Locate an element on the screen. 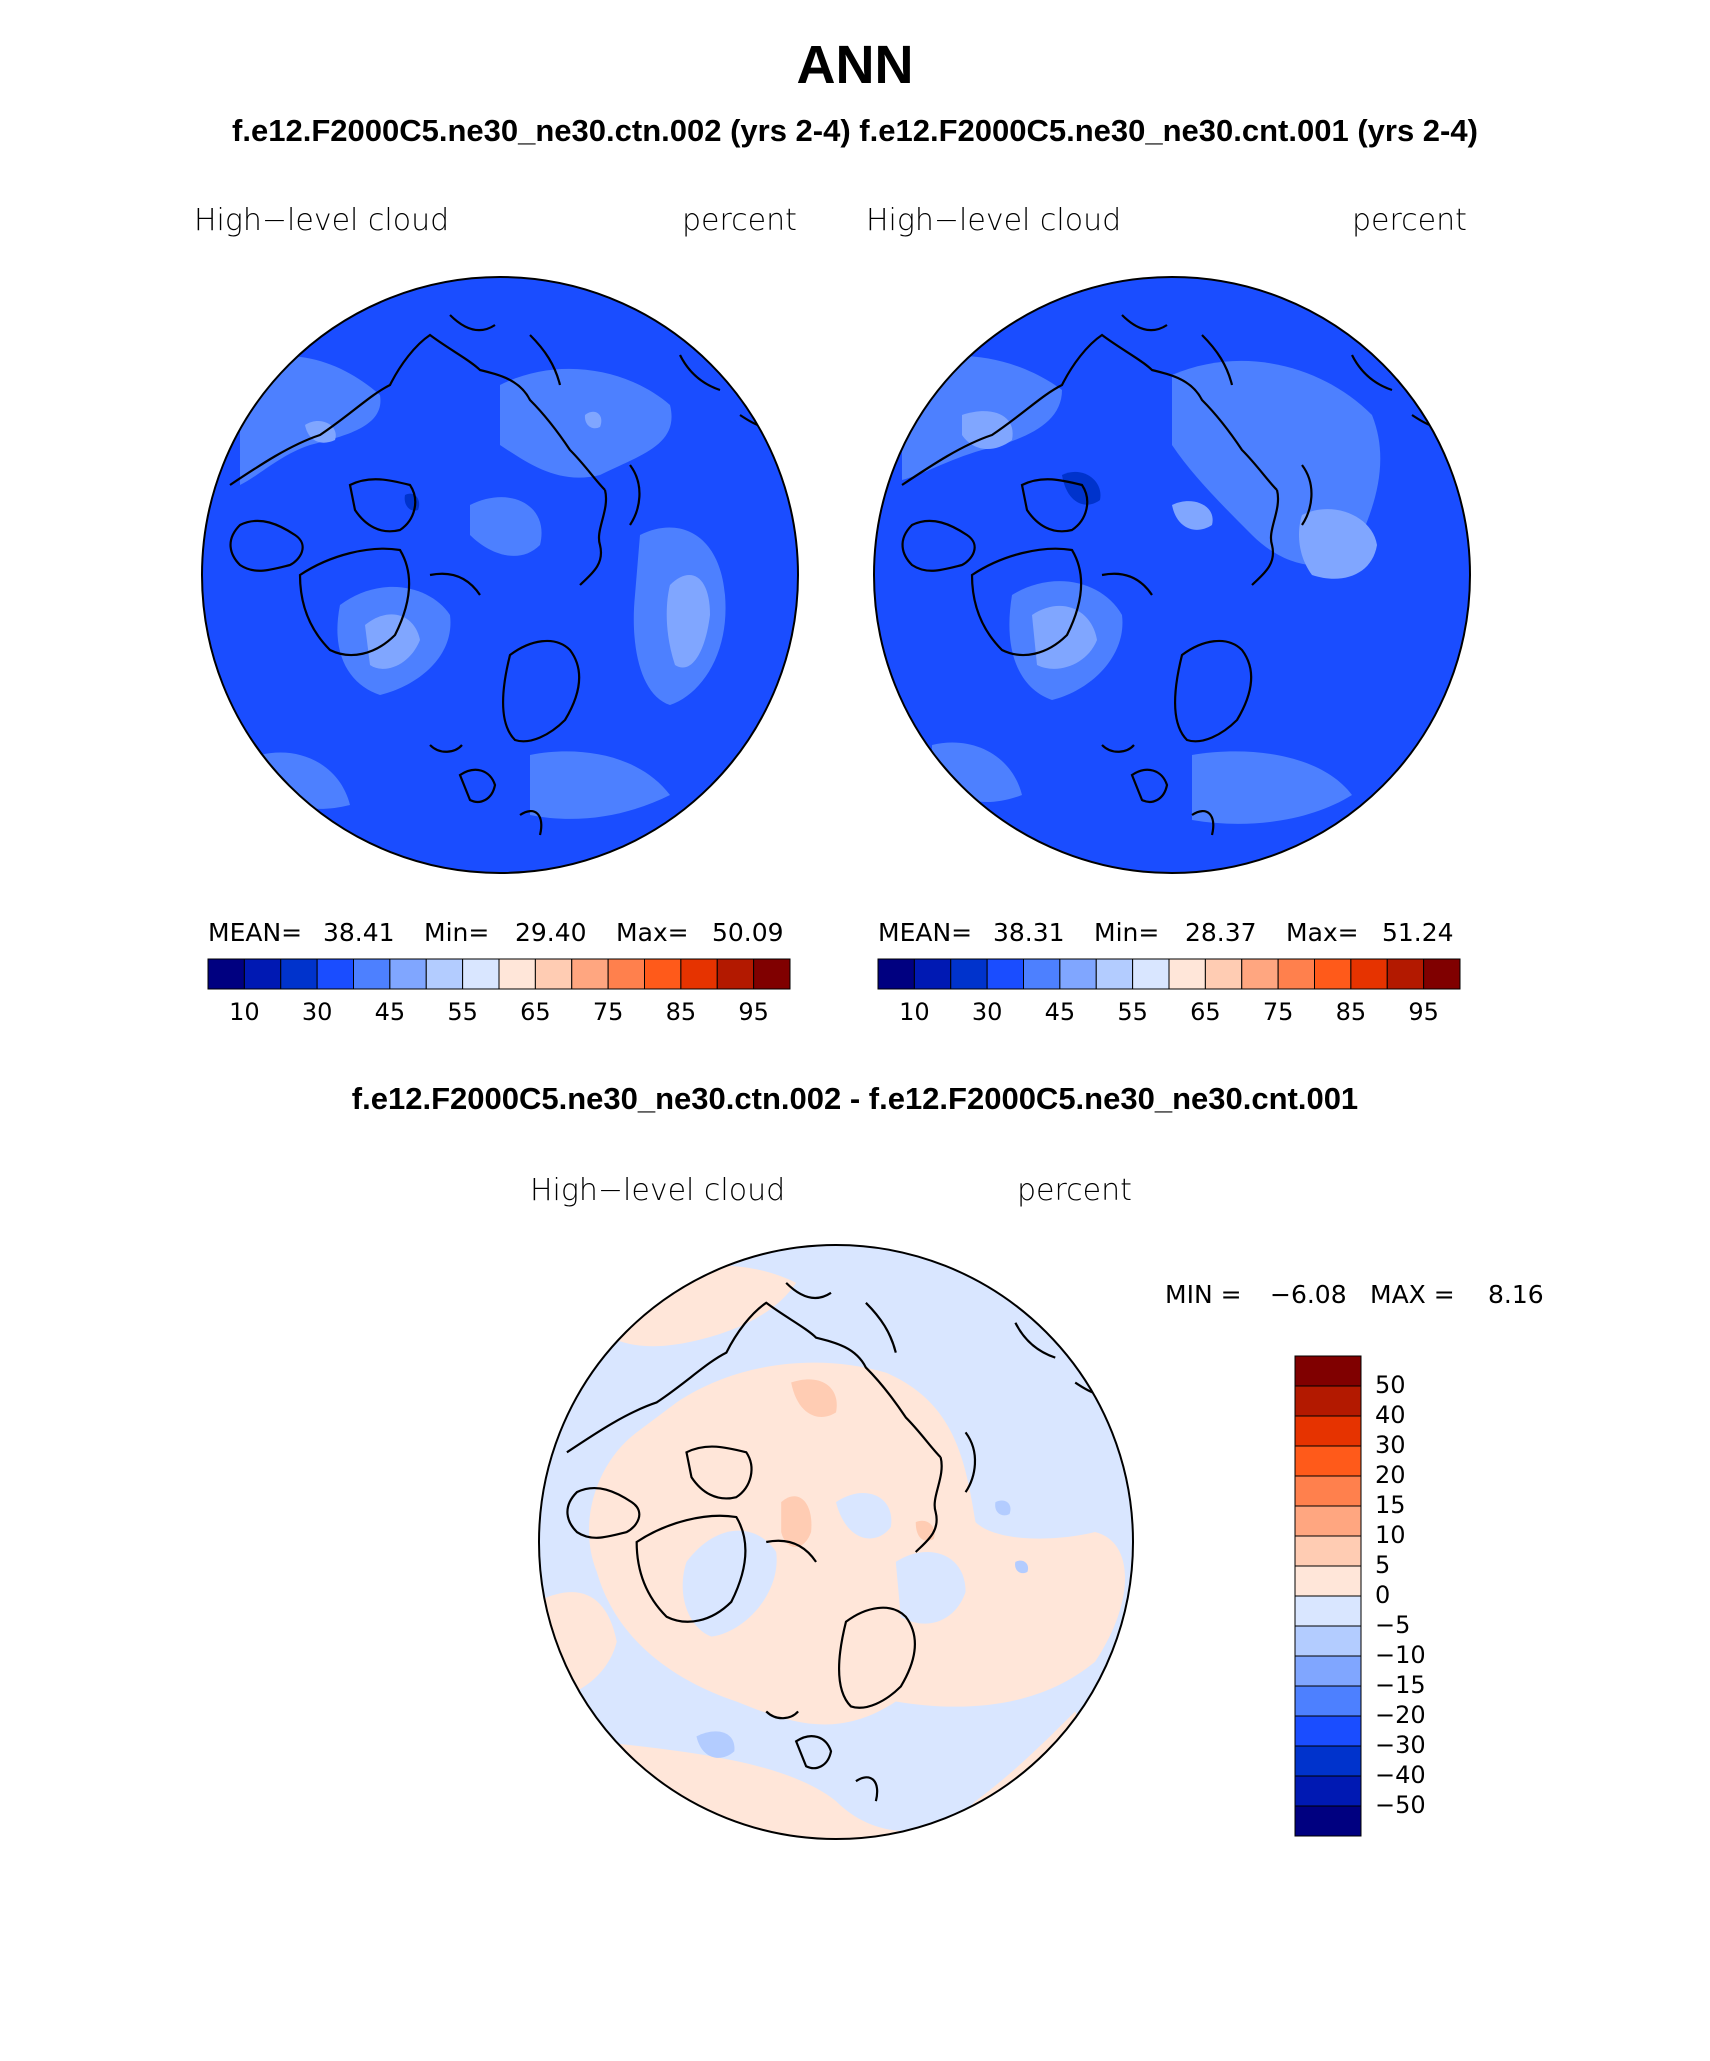 This screenshot has width=1710, height=2061. panel2-colorbar-label: 45 is located at coordinates (1060, 1012).